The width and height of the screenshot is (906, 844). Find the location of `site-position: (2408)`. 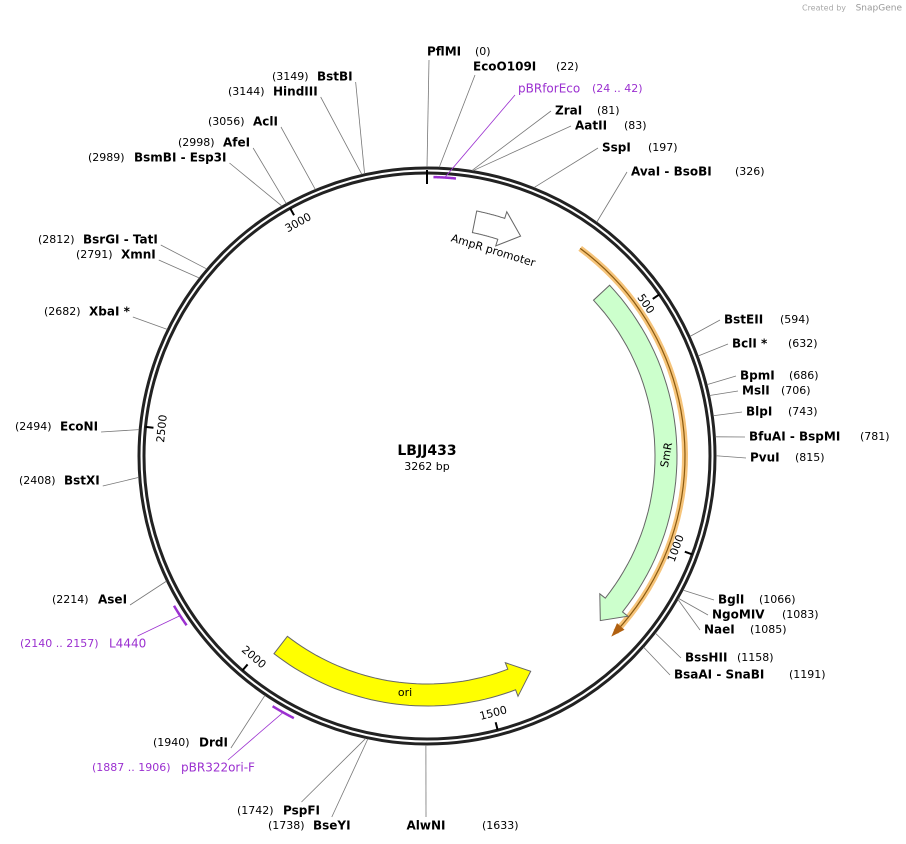

site-position: (2408) is located at coordinates (37, 480).